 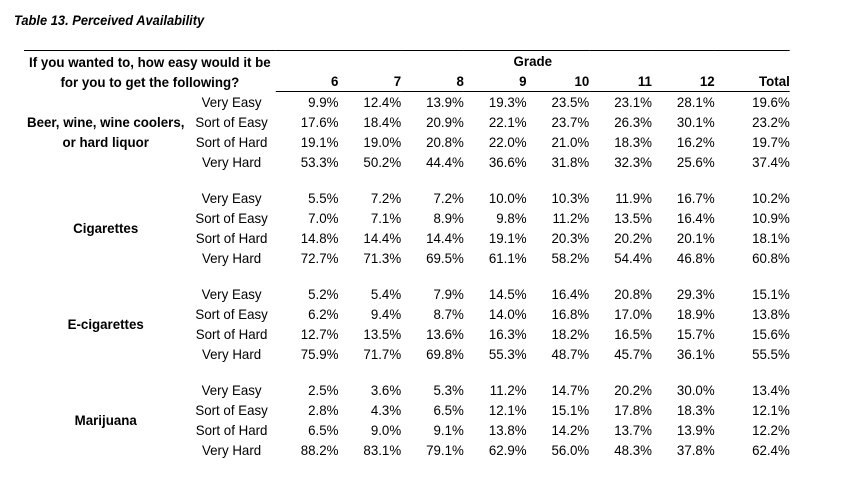 What do you see at coordinates (695, 258) in the screenshot?
I see `value-cell: 46.8%` at bounding box center [695, 258].